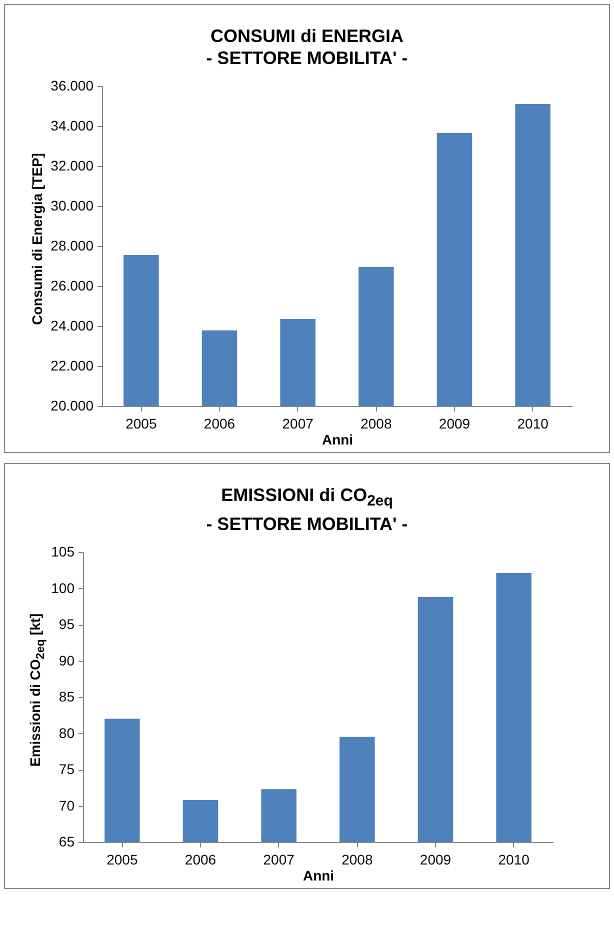 Image resolution: width=614 pixels, height=938 pixels. Describe the element at coordinates (63, 587) in the screenshot. I see `y-tick-label: 100` at that location.